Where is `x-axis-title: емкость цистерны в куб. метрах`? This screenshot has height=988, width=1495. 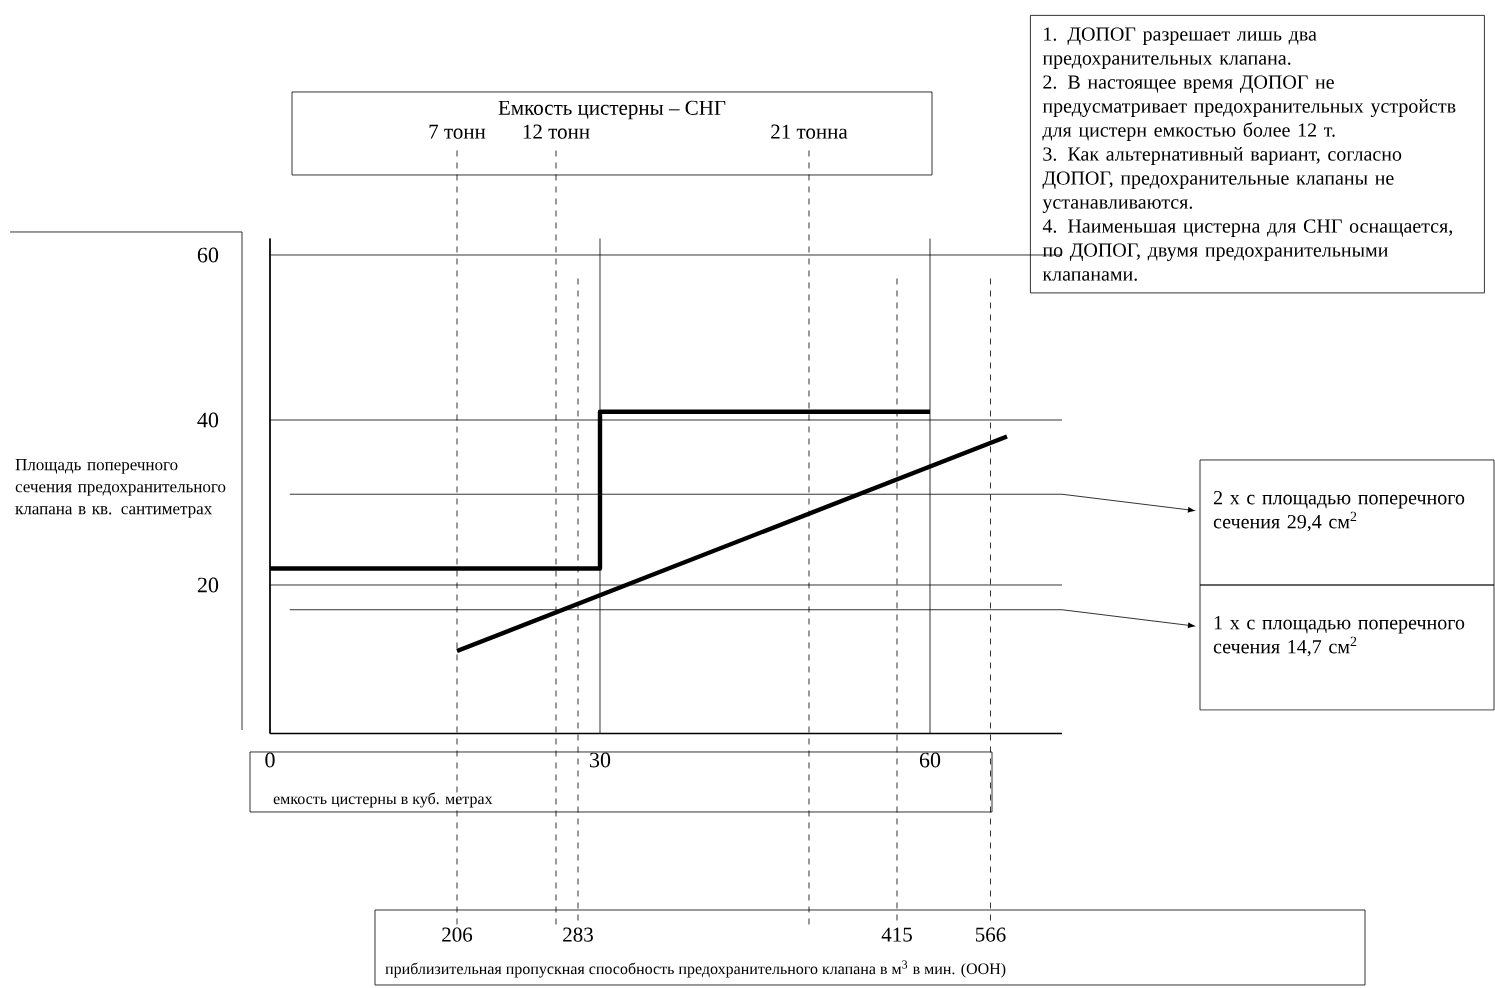
x-axis-title: емкость цистерны в куб. метрах is located at coordinates (383, 800).